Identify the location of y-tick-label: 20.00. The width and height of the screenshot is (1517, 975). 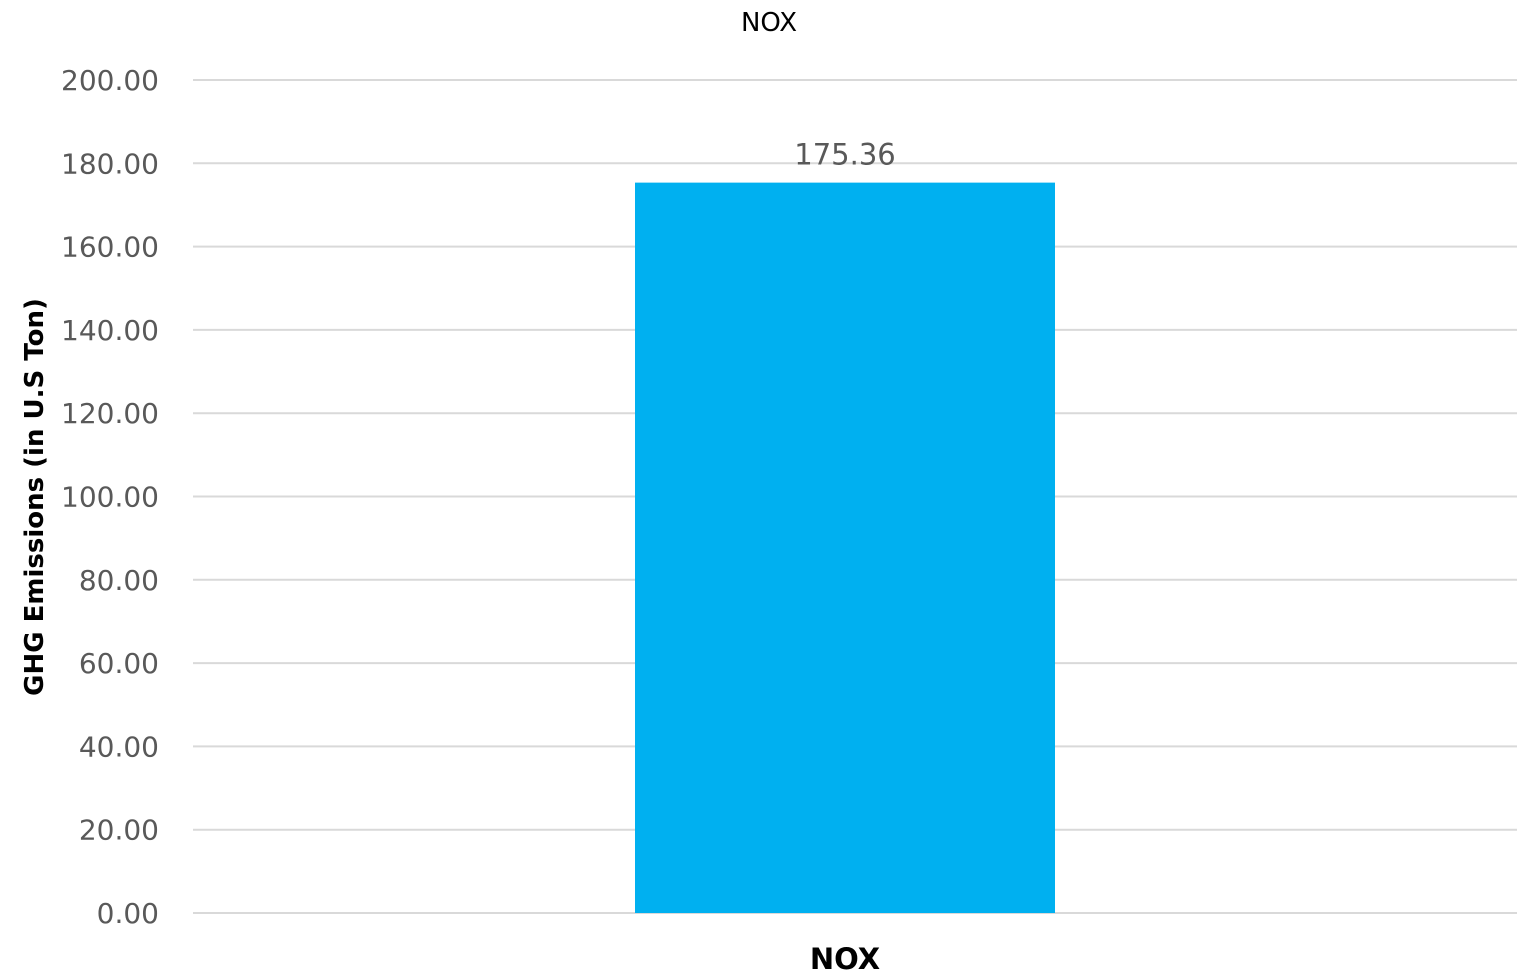
(119, 830).